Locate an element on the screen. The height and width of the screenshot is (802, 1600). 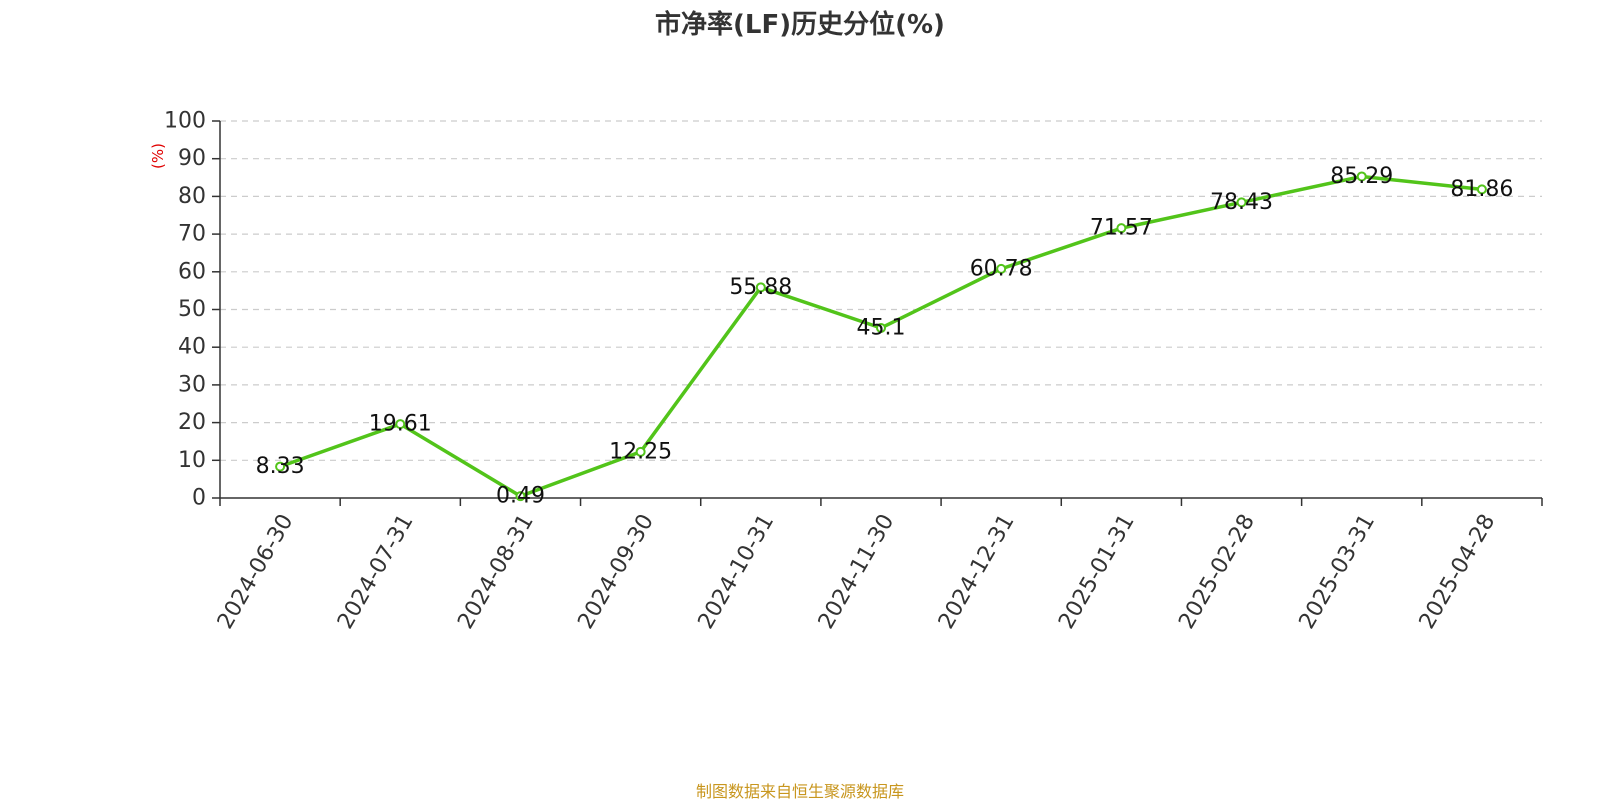
chart-title: 市净率(LF)历史分位(%) is located at coordinates (800, 25).